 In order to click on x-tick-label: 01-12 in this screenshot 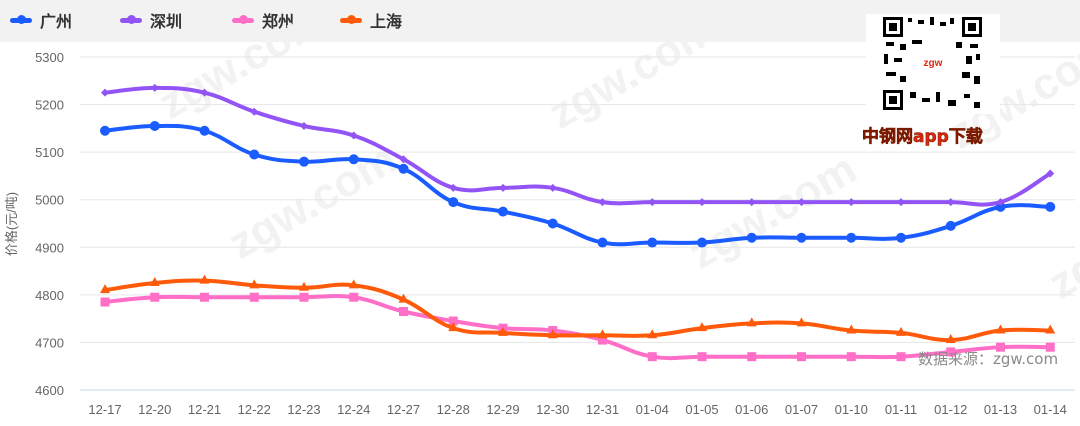, I will do `click(950, 409)`.